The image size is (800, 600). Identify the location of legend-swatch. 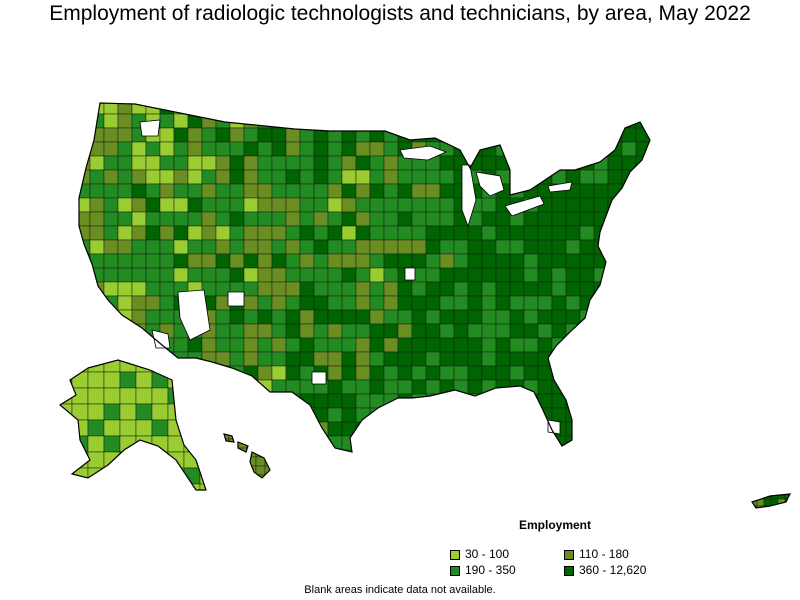
(569, 555).